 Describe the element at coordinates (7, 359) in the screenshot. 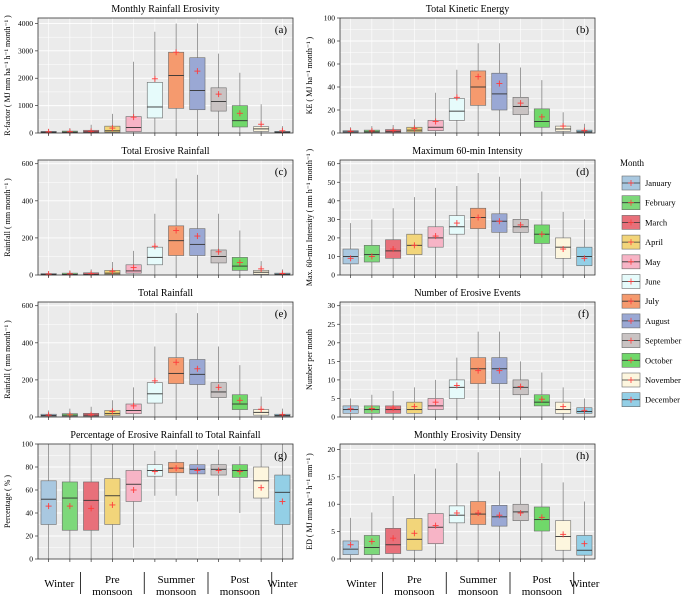

I see `ylabel: Rainfall ( mm month⁻¹ )` at that location.